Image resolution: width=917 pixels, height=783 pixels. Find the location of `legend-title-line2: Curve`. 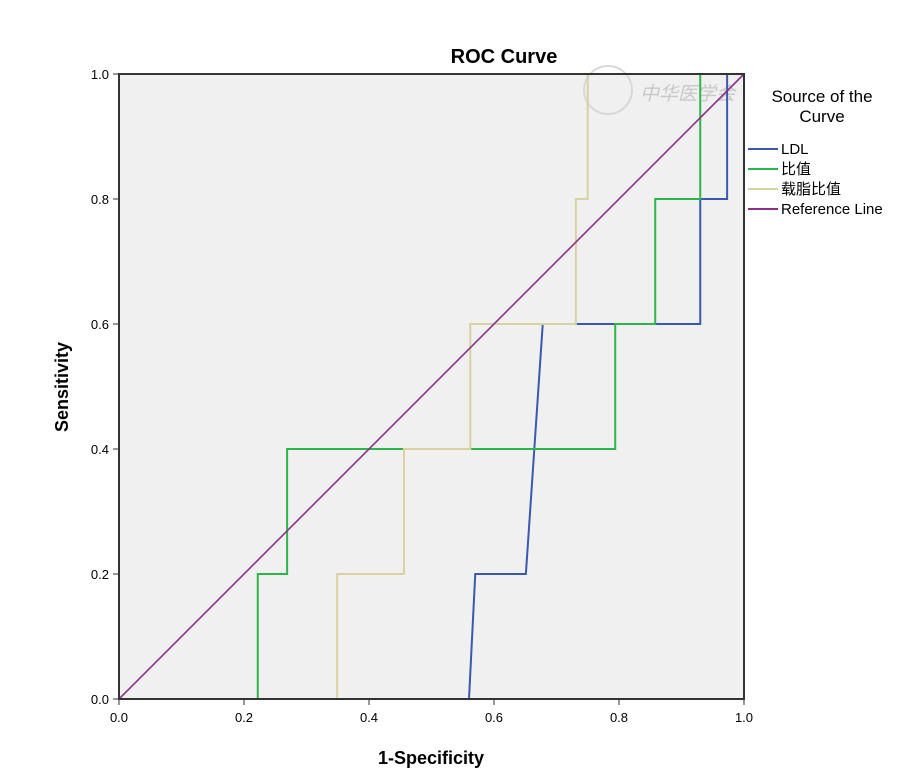

legend-title-line2: Curve is located at coordinates (821, 116).